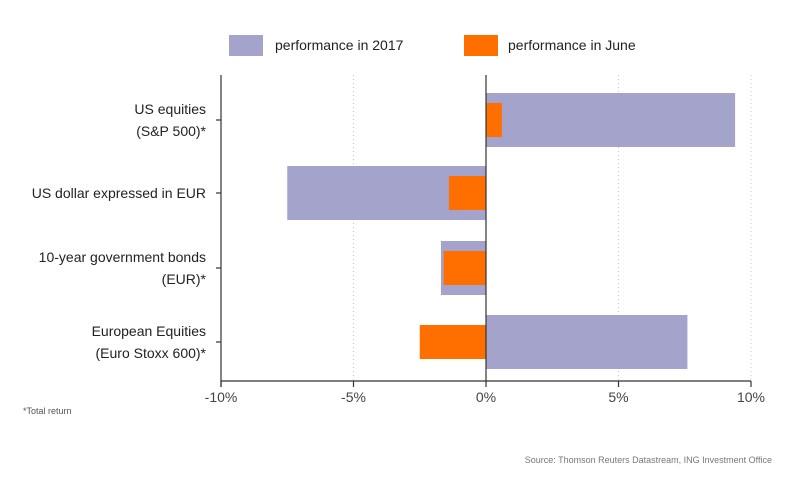 The image size is (786, 484). Describe the element at coordinates (184, 279) in the screenshot. I see `category-label: (EUR)*` at that location.